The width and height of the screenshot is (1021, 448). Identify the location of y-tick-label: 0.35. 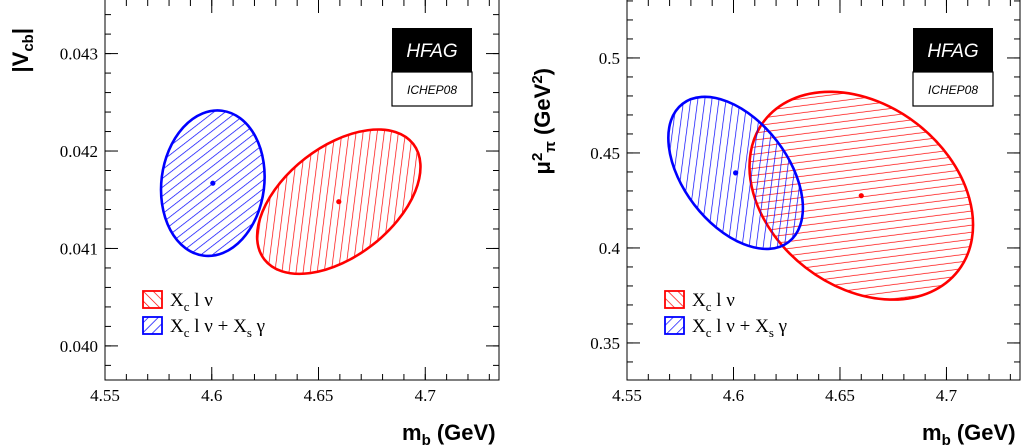
(605, 343).